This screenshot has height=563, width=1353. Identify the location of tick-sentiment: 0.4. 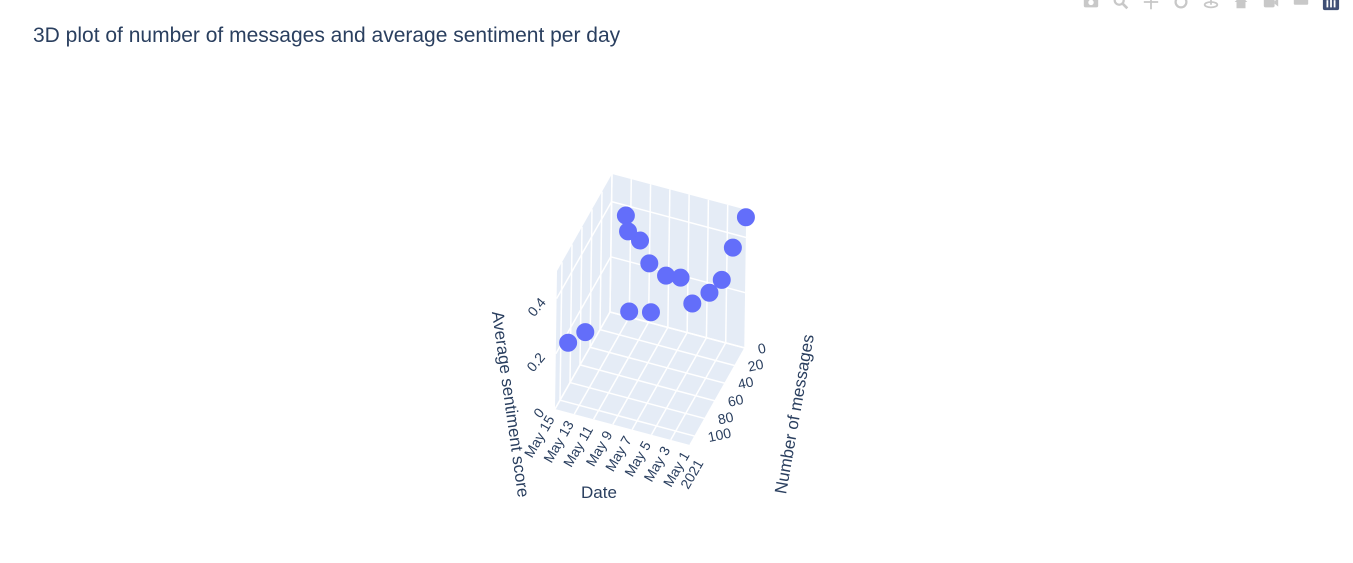
(536, 306).